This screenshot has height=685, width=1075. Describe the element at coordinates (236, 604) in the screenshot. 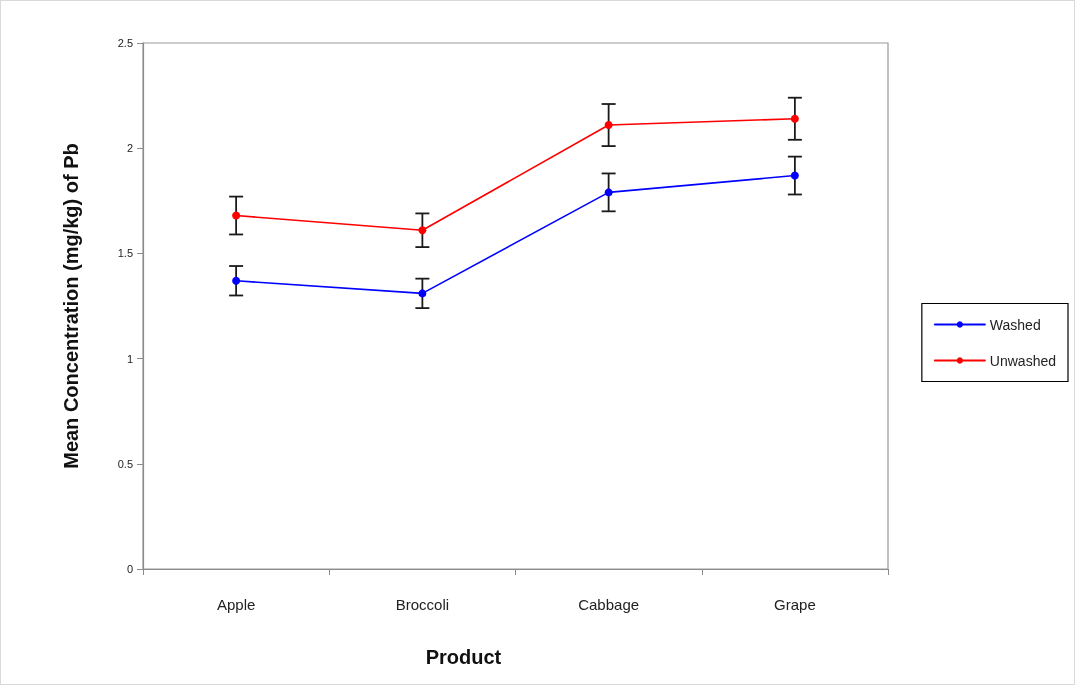

I see `x-tick-label: Apple` at that location.